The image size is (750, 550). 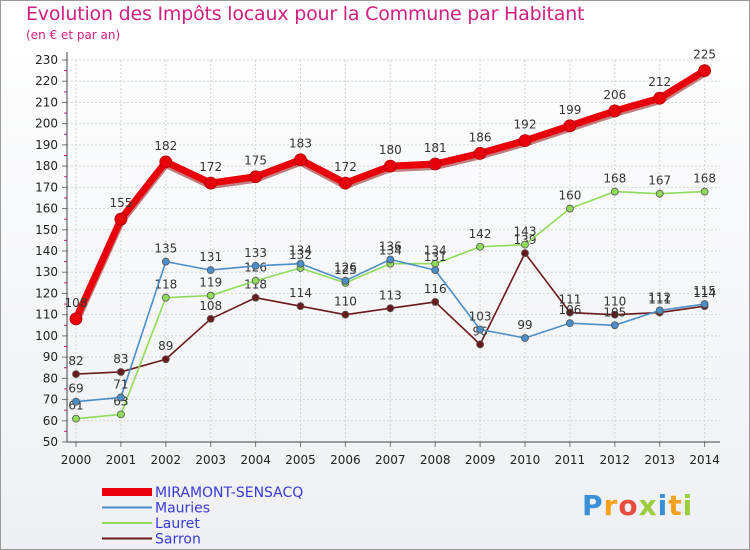 What do you see at coordinates (659, 181) in the screenshot?
I see `data-label: 167` at bounding box center [659, 181].